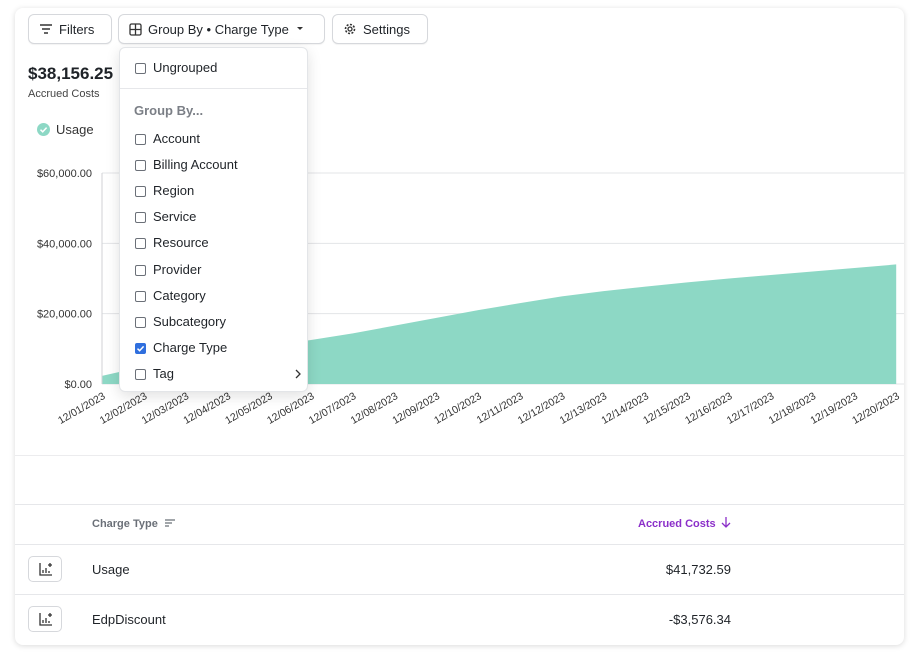 Image resolution: width=919 pixels, height=665 pixels. Describe the element at coordinates (75, 129) in the screenshot. I see `legend-label: Usage` at that location.